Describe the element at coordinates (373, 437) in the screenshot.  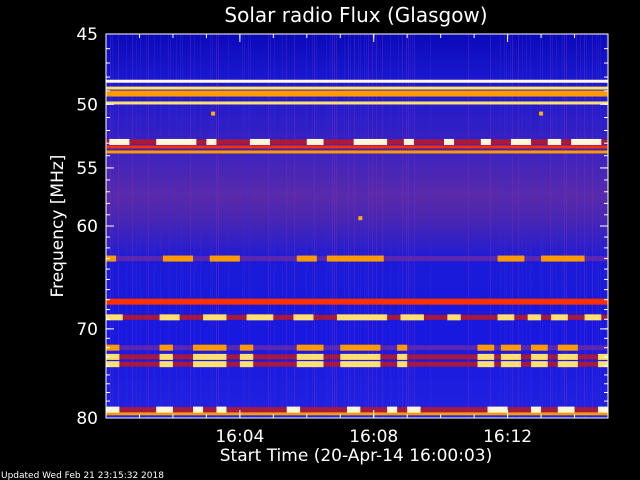
I see `x-tick-label: 16:08` at that location.